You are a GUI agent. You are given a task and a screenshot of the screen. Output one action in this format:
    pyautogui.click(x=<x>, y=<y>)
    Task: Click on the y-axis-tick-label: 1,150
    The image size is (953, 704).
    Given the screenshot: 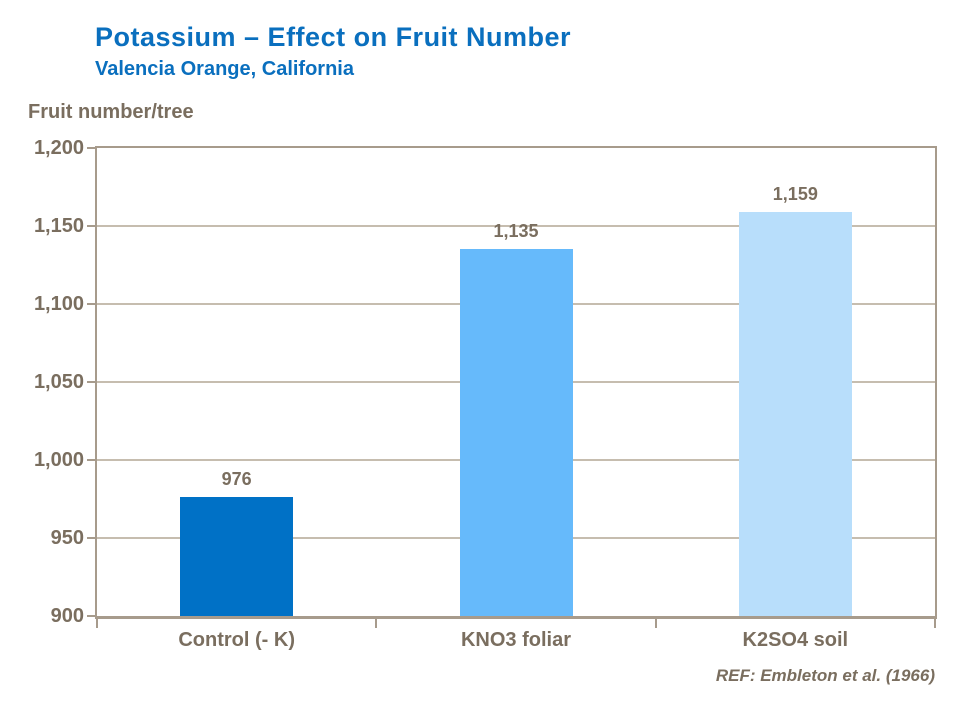 What is the action you would take?
    pyautogui.click(x=58, y=226)
    